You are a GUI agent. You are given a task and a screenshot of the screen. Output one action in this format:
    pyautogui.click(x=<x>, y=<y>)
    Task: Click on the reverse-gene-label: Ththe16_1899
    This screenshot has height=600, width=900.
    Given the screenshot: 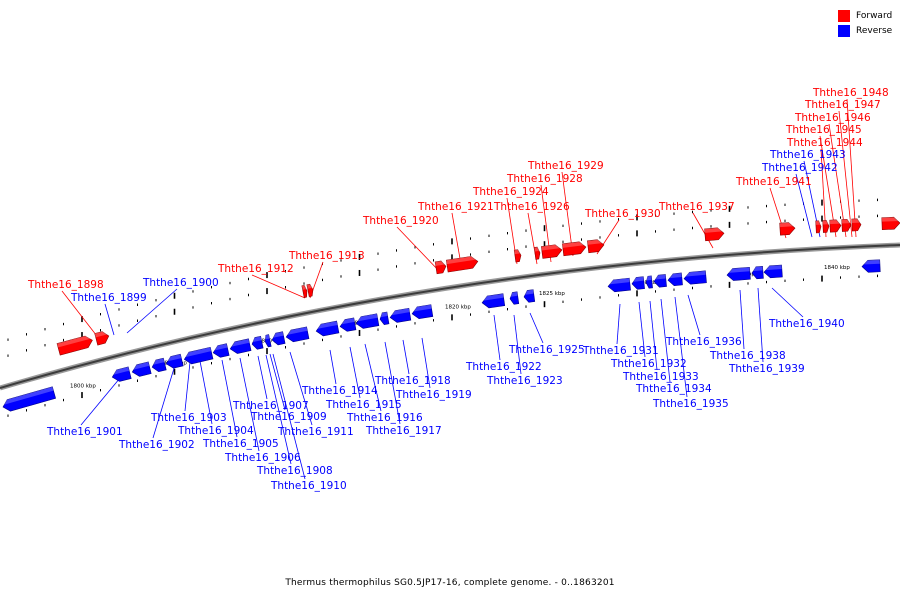 What is the action you would take?
    pyautogui.click(x=108, y=298)
    